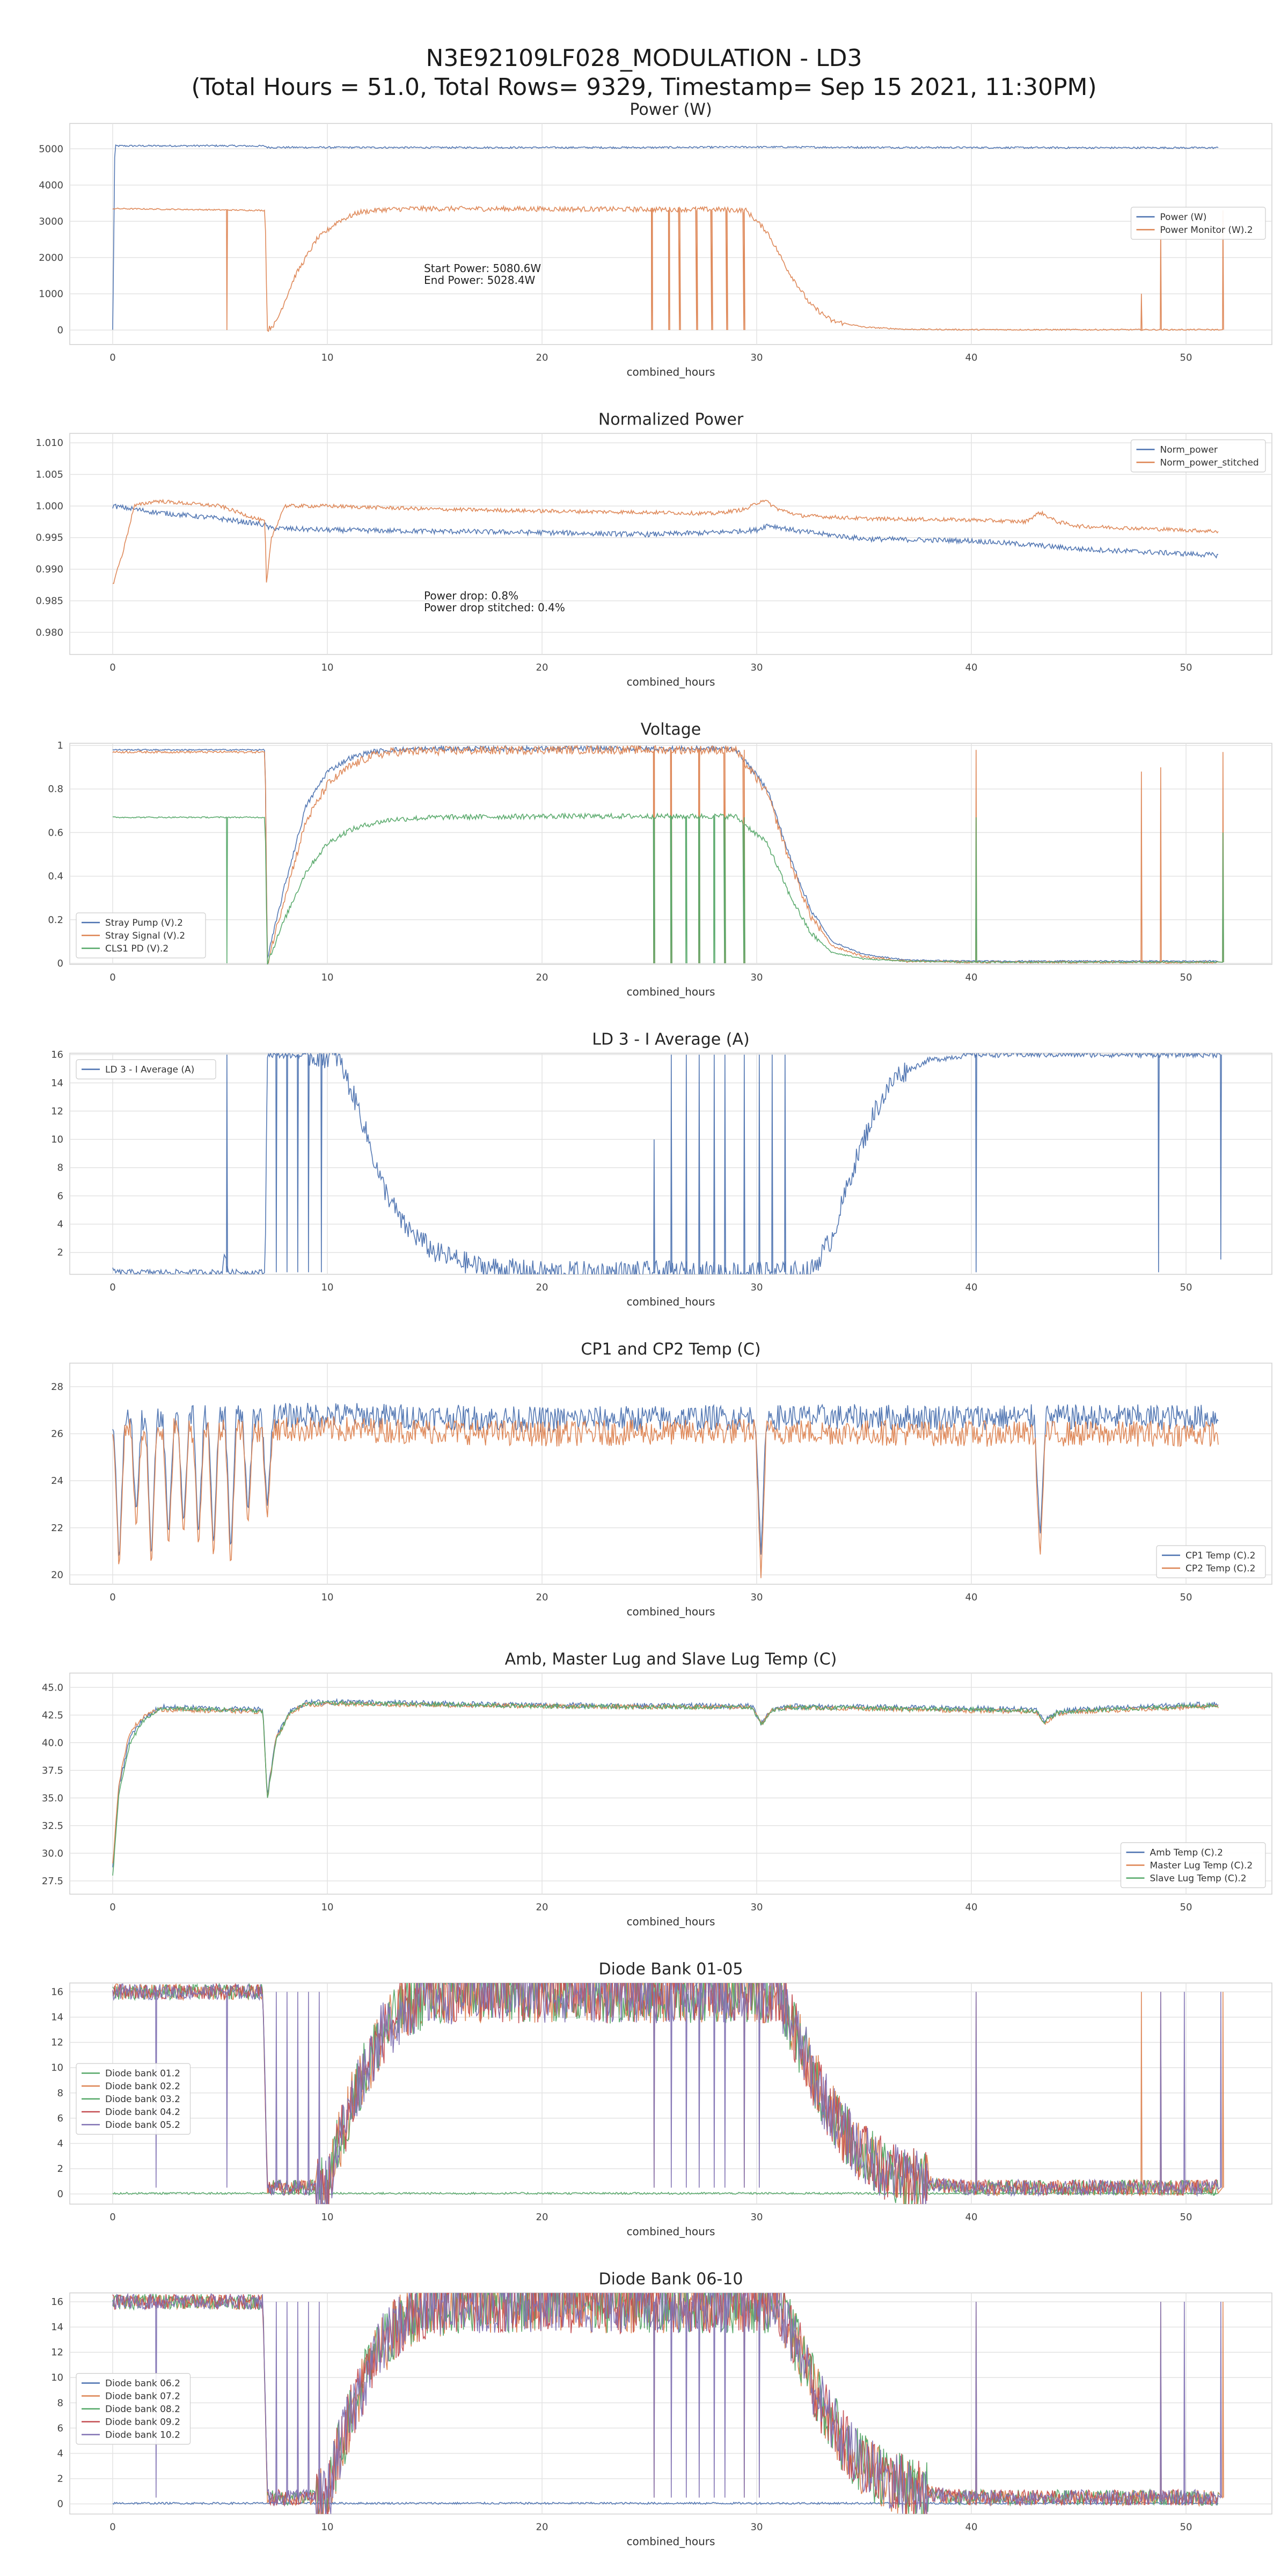  Describe the element at coordinates (52, 1826) in the screenshot. I see `y-tick-label: 32.5` at that location.